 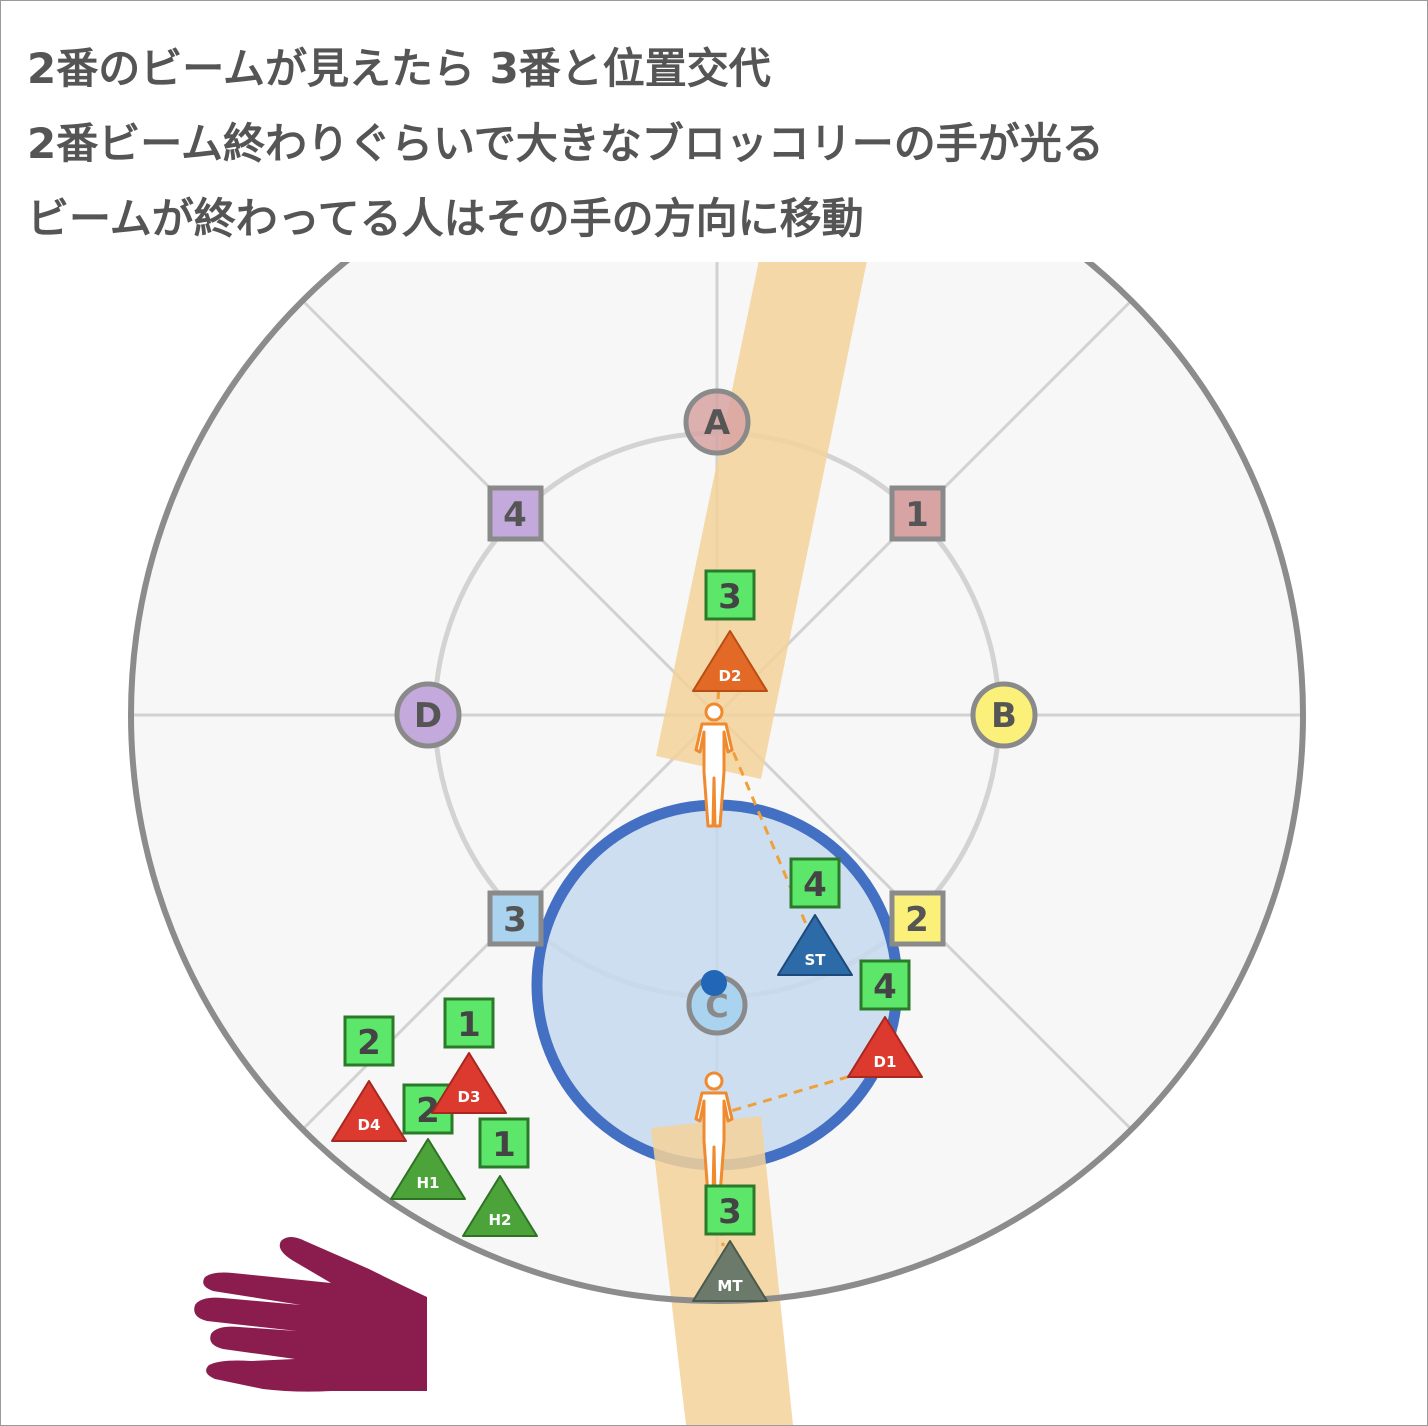 What do you see at coordinates (310, 1314) in the screenshot?
I see `hand-icon` at bounding box center [310, 1314].